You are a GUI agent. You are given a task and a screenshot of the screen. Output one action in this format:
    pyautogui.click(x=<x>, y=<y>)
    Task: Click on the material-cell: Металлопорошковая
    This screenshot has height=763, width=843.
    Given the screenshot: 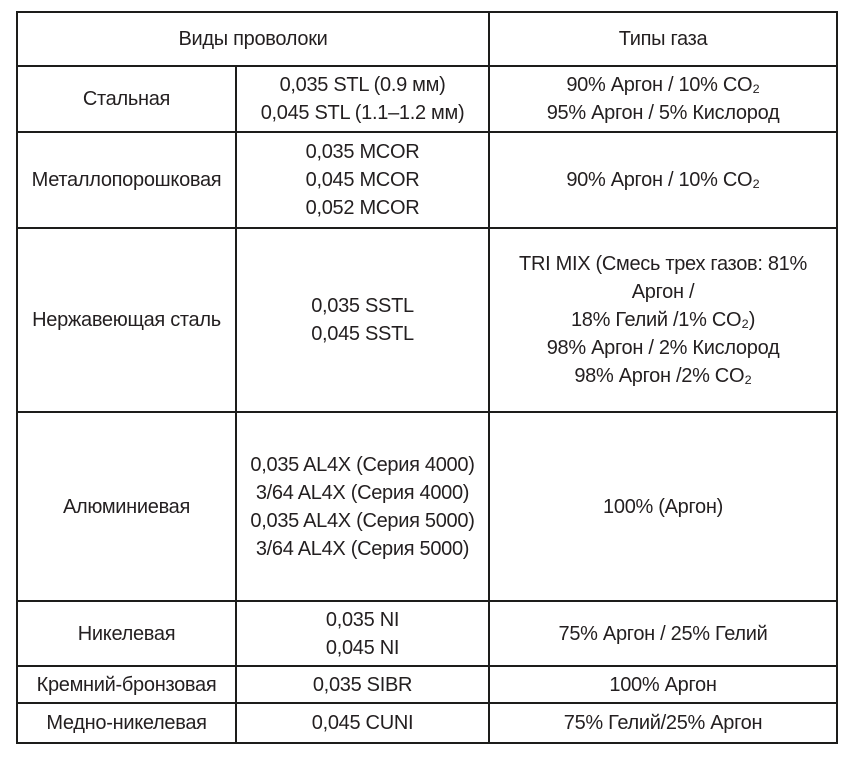 What is the action you would take?
    pyautogui.click(x=126, y=180)
    